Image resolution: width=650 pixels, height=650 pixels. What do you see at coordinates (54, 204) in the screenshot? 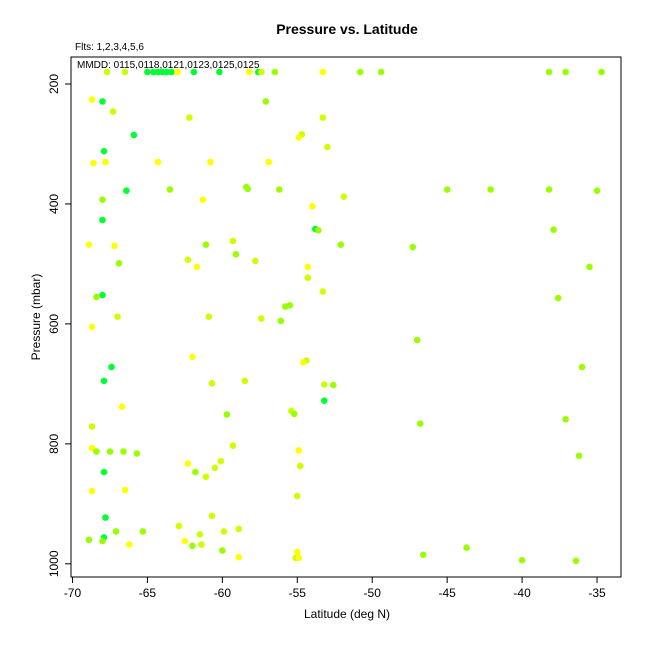
I see `y-tick-label: 400` at bounding box center [54, 204].